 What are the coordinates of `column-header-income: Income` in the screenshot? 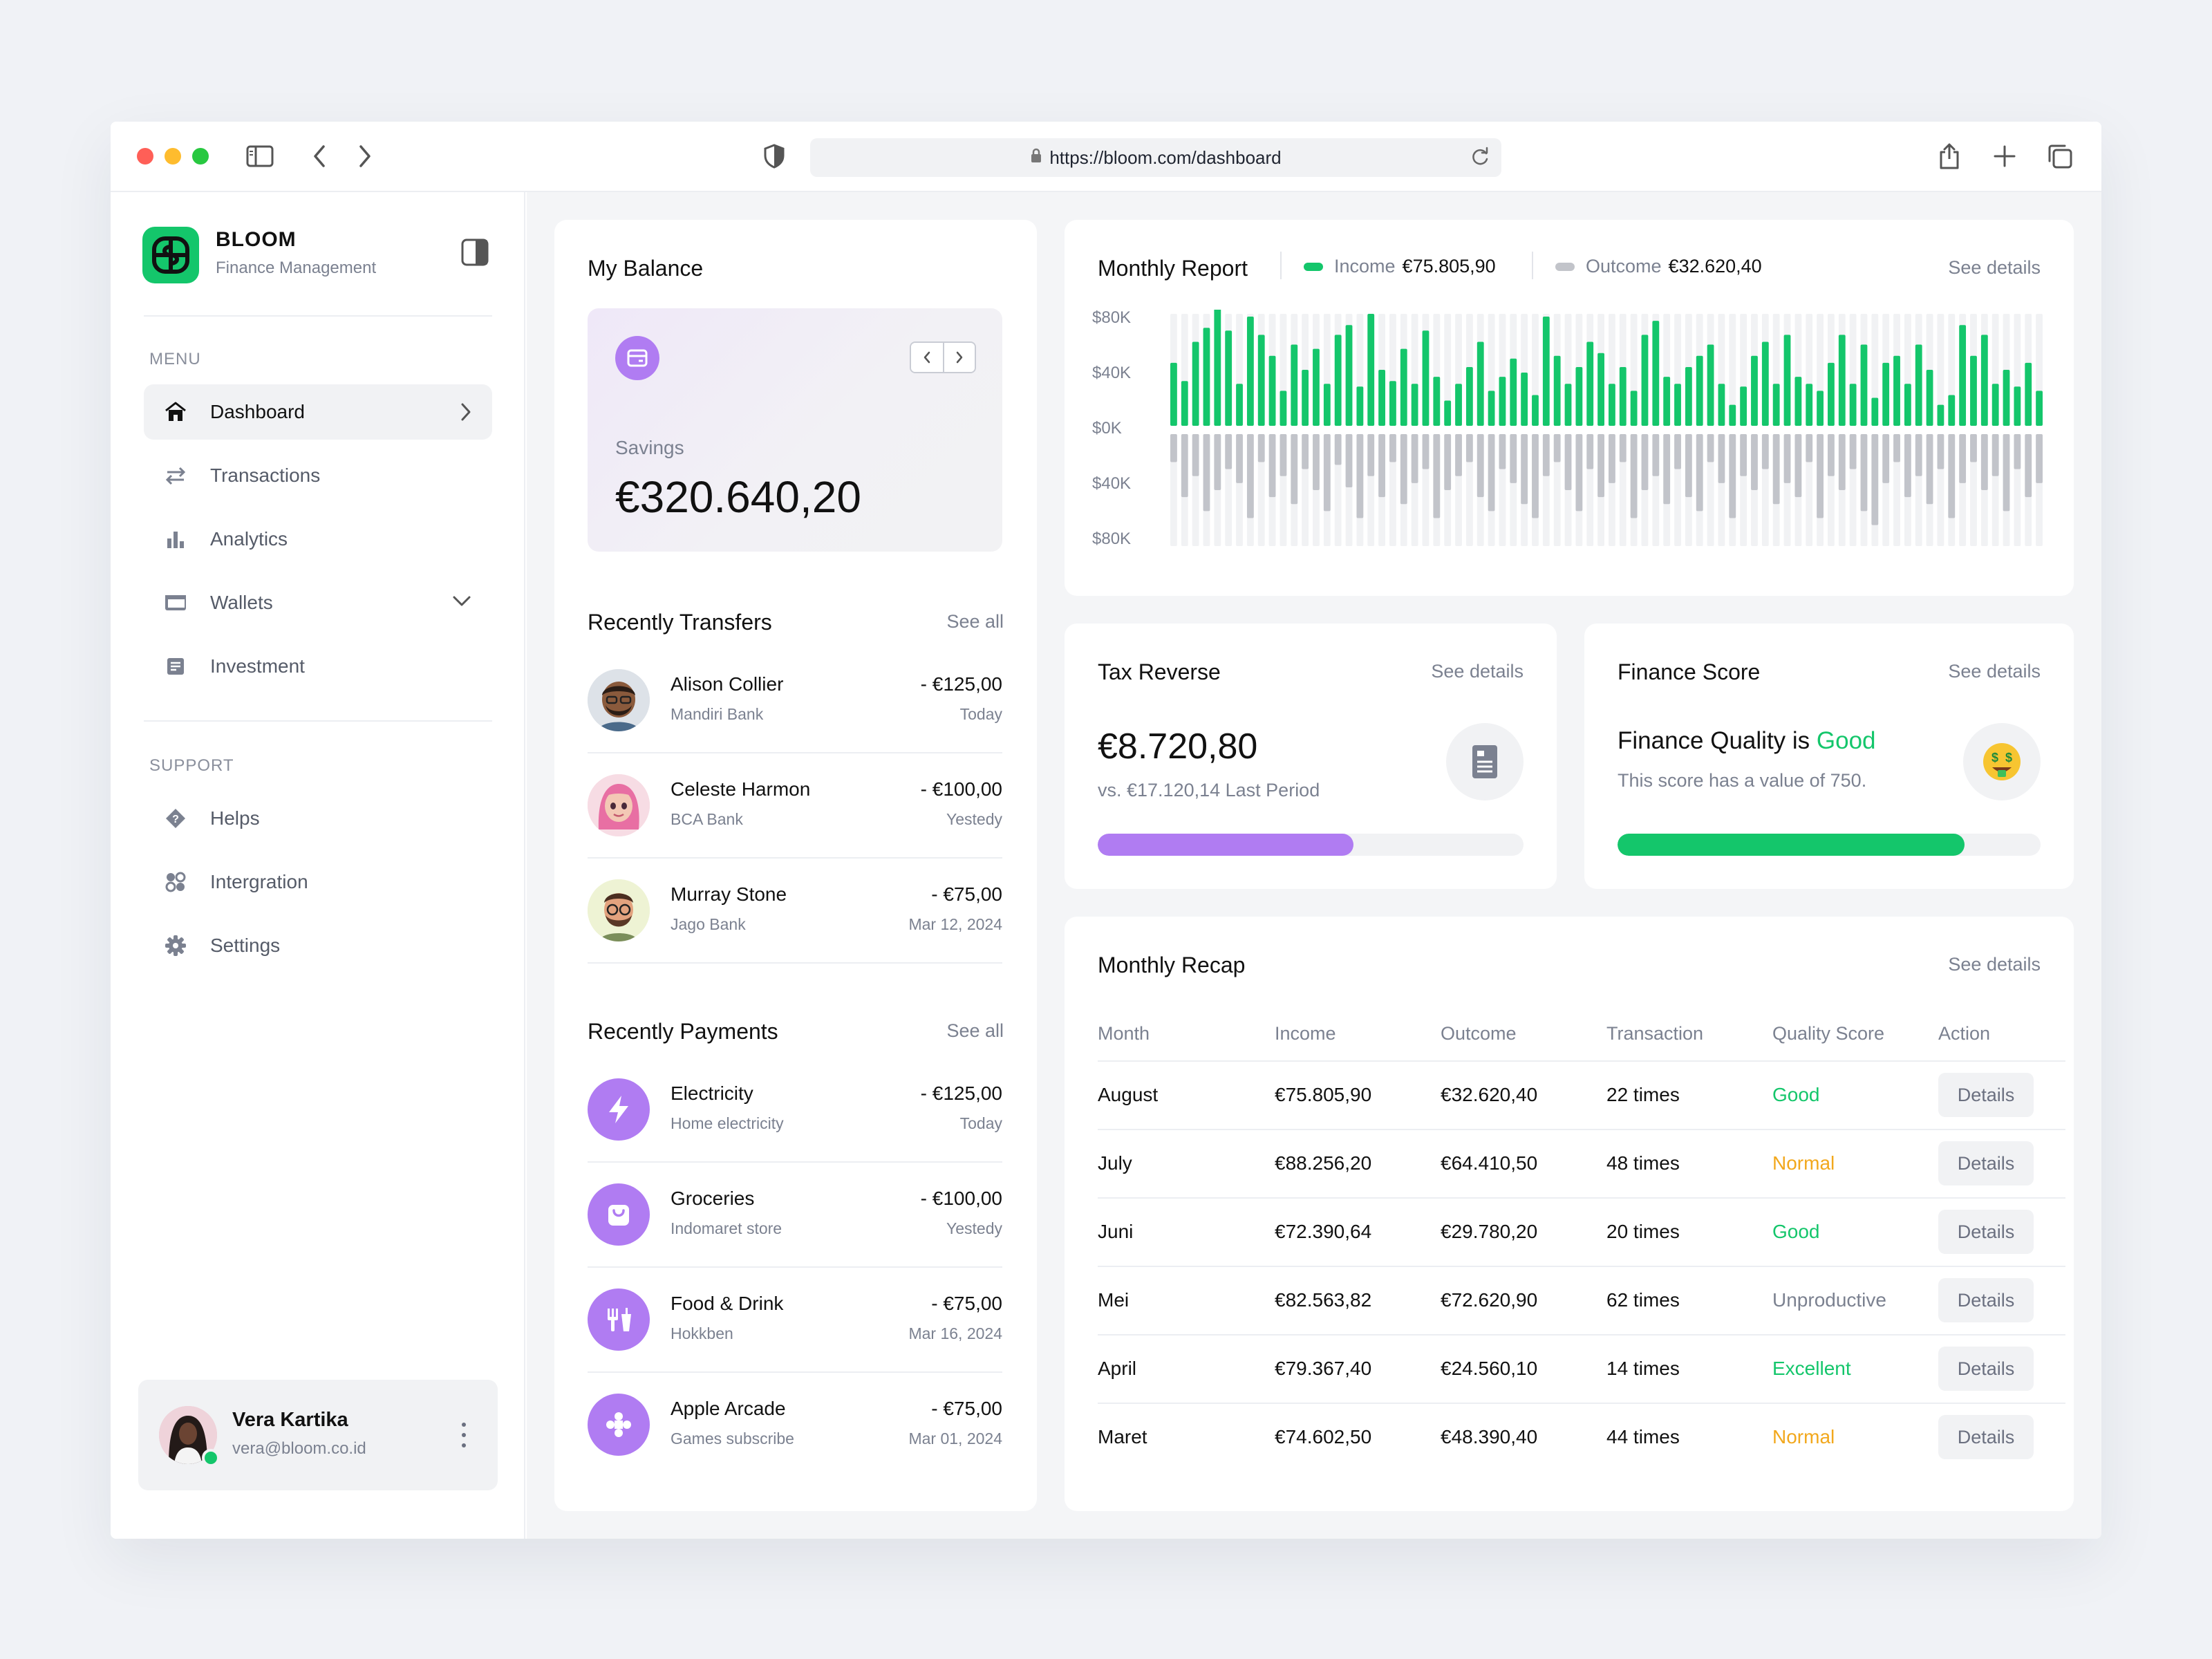 It's located at (1305, 1033).